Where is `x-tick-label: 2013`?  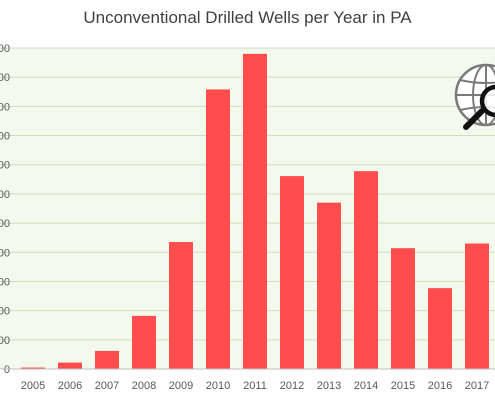 x-tick-label: 2013 is located at coordinates (329, 386).